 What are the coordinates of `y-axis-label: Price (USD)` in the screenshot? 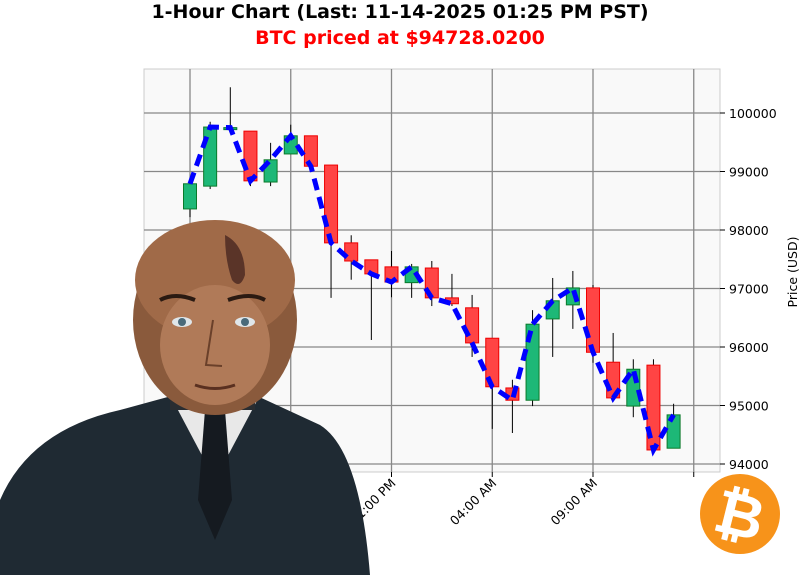 It's located at (792, 272).